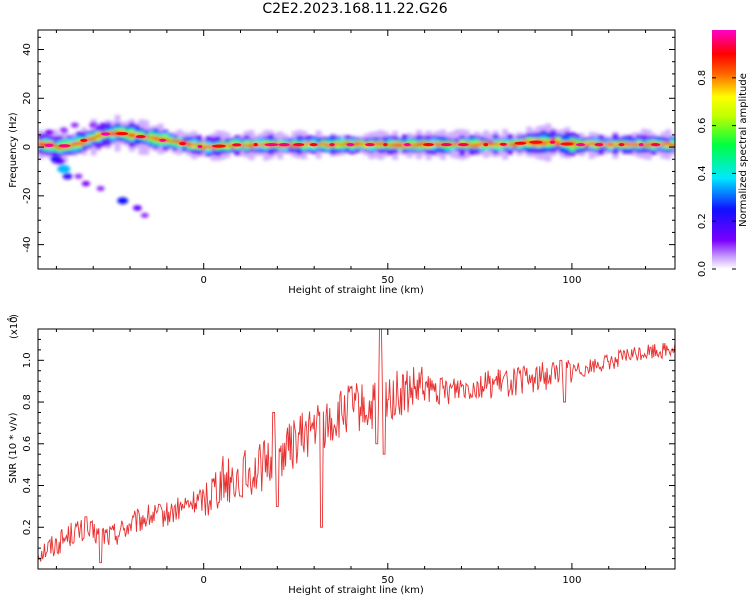 This screenshot has width=750, height=600. Describe the element at coordinates (27, 147) in the screenshot. I see `y-tick-label: 0` at that location.